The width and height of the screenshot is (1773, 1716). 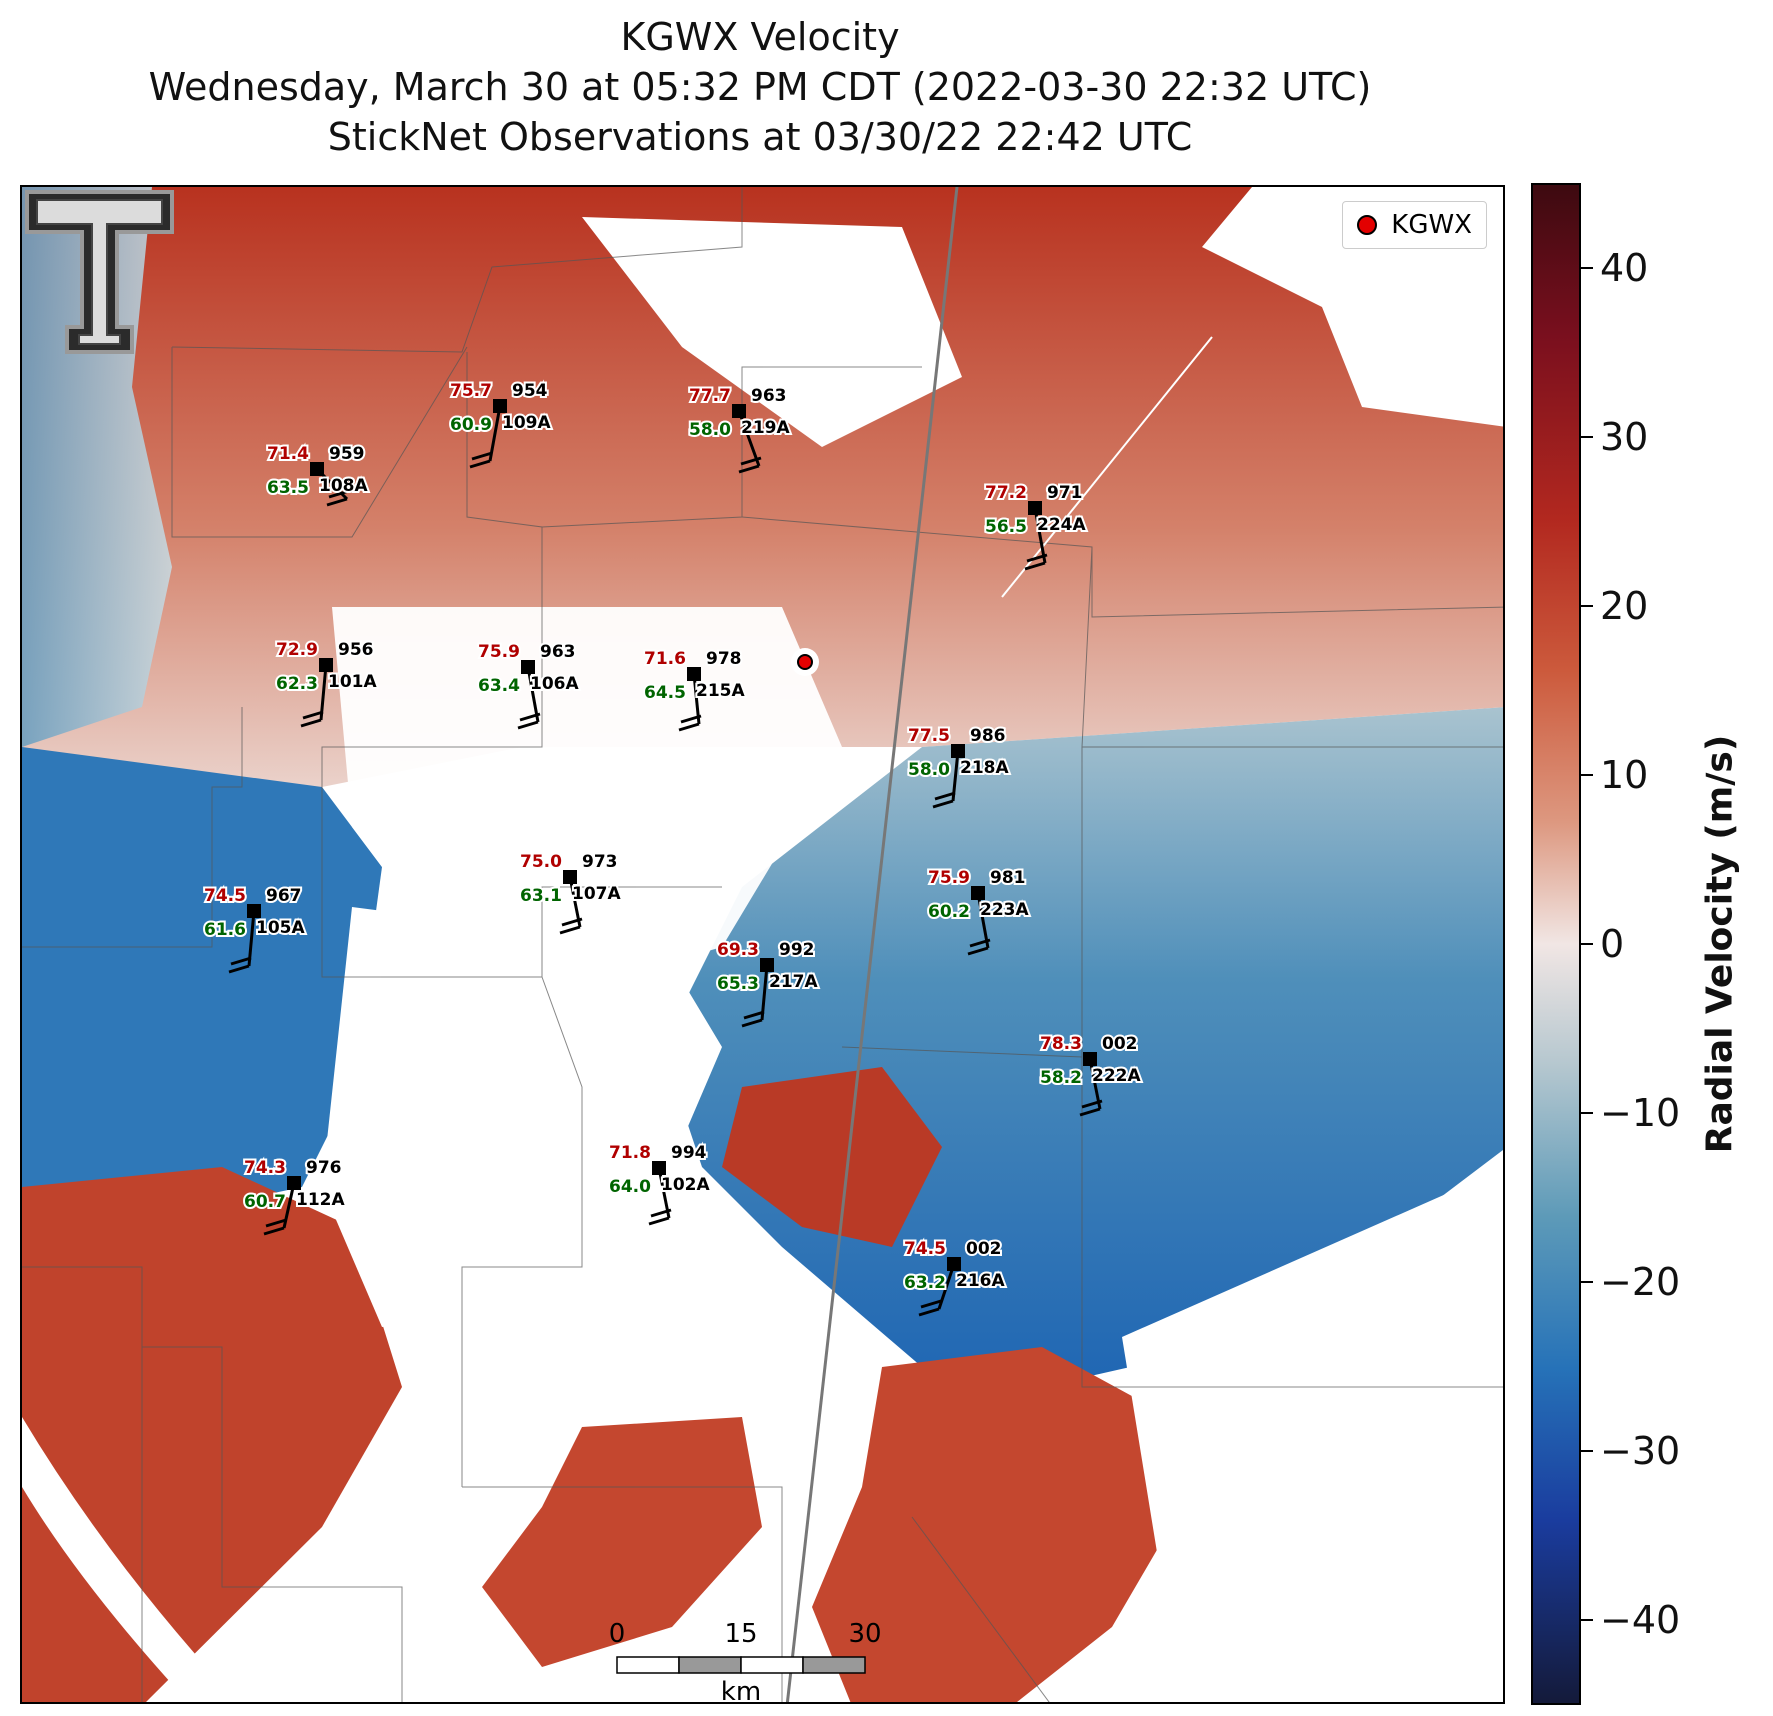 What do you see at coordinates (685, 1185) in the screenshot?
I see `station-id: 102A` at bounding box center [685, 1185].